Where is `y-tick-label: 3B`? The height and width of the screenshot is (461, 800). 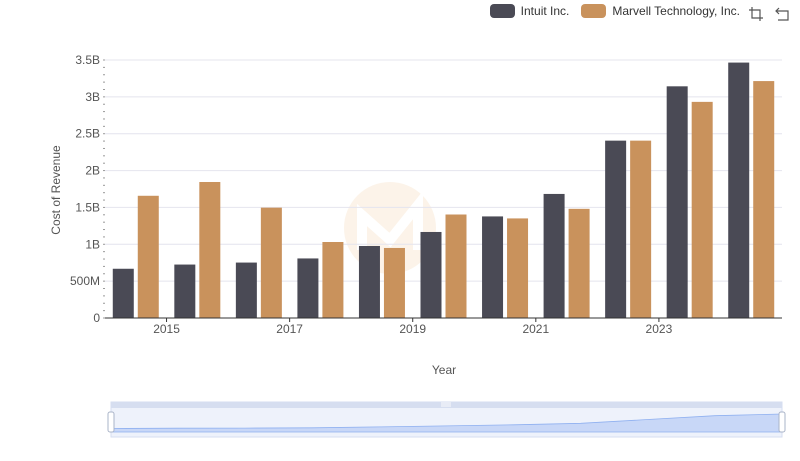 y-tick-label: 3B is located at coordinates (92, 97).